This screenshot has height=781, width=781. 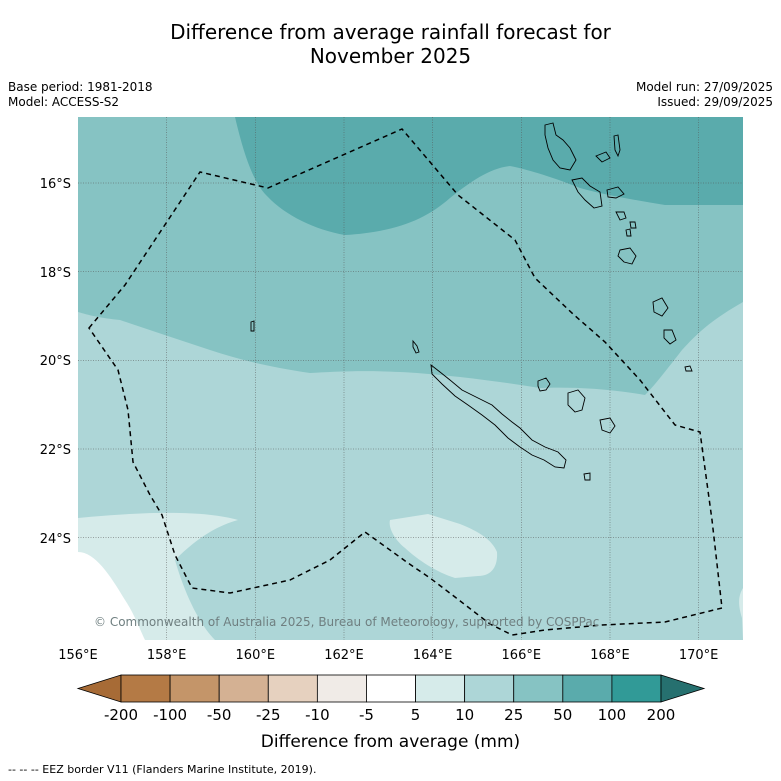 I want to click on efate-island, so click(x=621, y=216).